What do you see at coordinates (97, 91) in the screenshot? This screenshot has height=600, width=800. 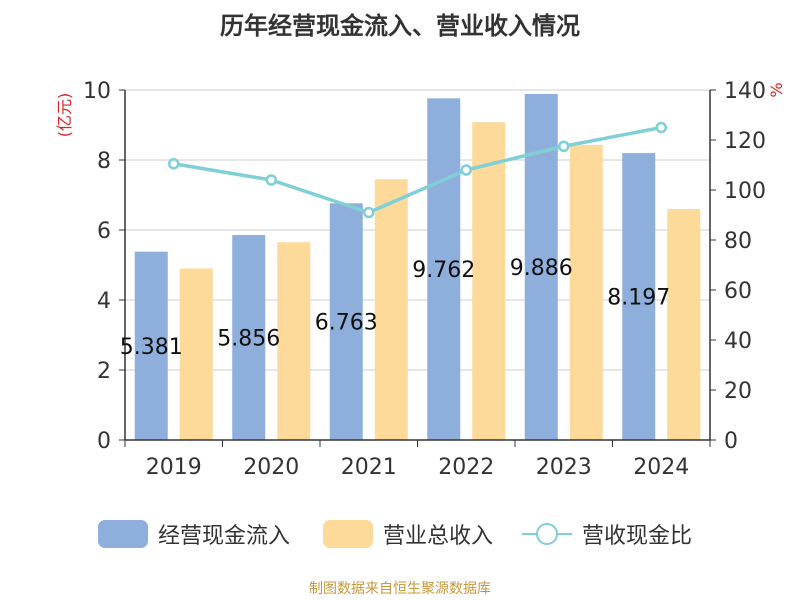 I see `left-axis-tick-label: 10` at bounding box center [97, 91].